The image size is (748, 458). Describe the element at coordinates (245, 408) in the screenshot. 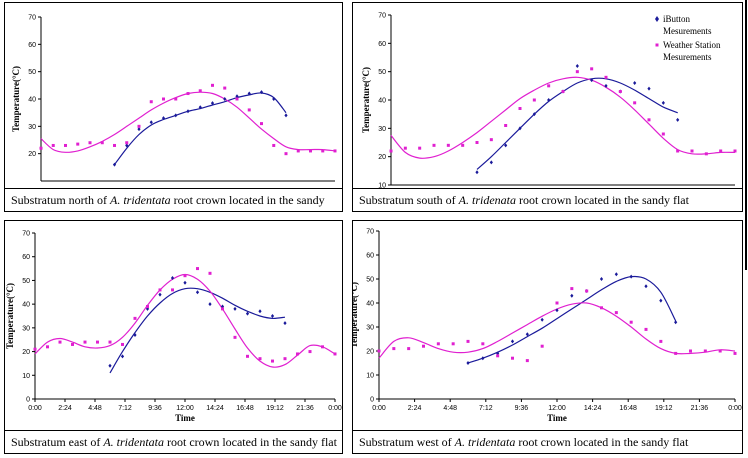

I see `x-tick-label: 16:48` at that location.